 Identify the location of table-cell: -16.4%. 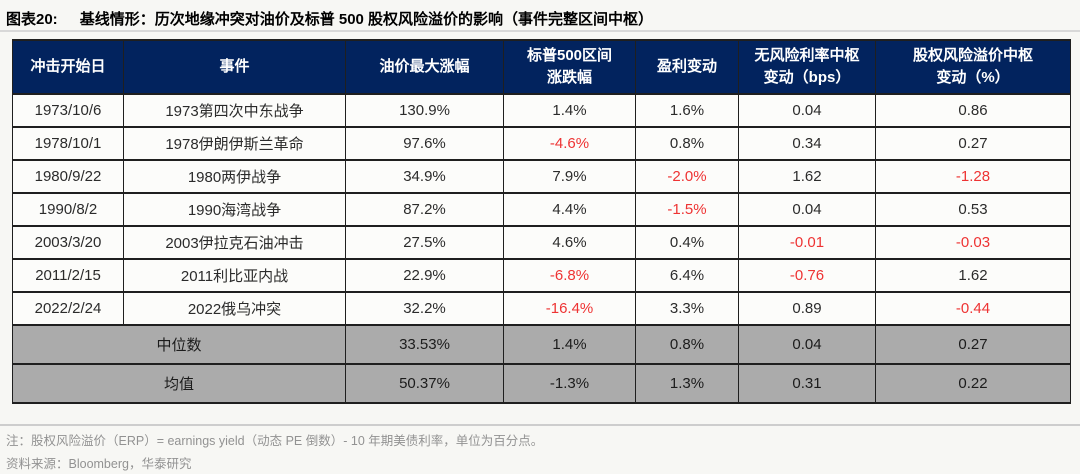
(569, 308).